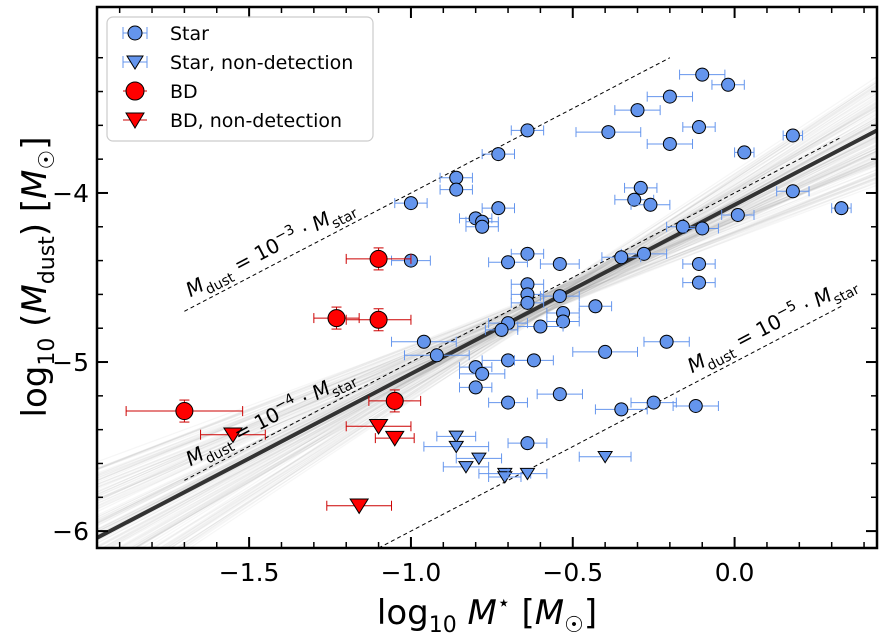 The width and height of the screenshot is (884, 639). Describe the element at coordinates (466, 467) in the screenshot. I see `star-non-detection-point` at that location.